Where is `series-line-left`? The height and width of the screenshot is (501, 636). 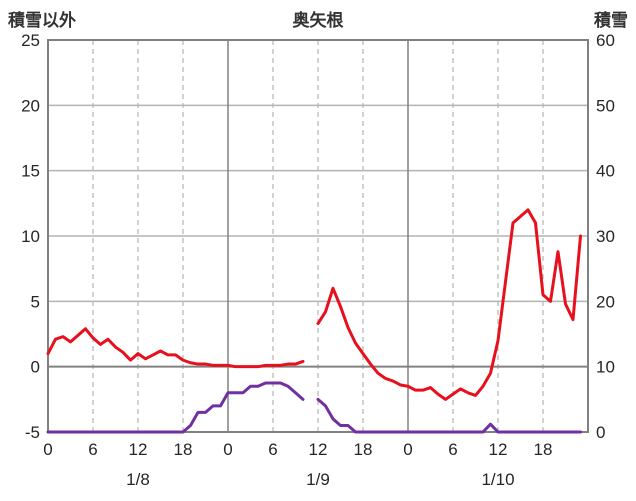 series-line-left is located at coordinates (175, 348).